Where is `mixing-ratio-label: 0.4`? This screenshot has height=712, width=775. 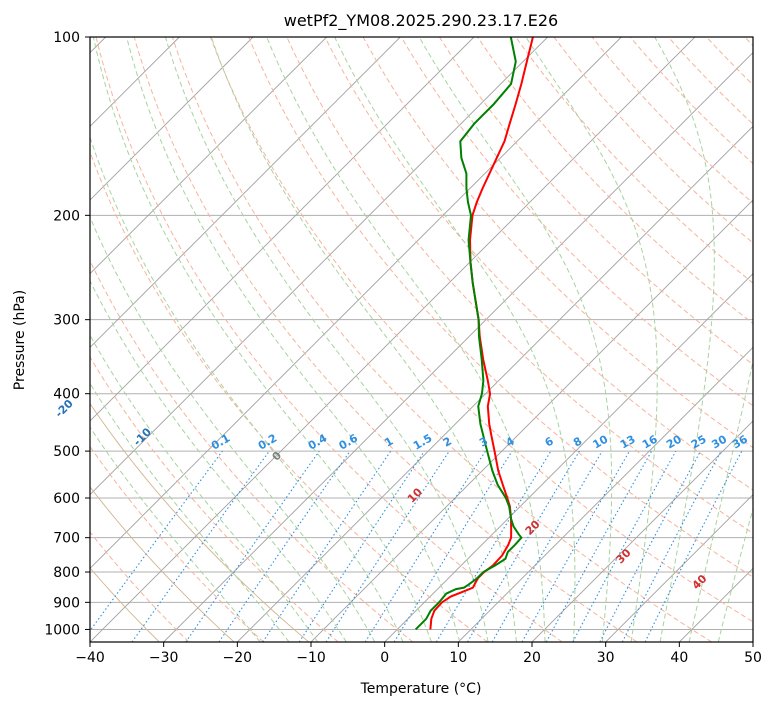
mixing-ratio-label: 0.4 is located at coordinates (318, 441).